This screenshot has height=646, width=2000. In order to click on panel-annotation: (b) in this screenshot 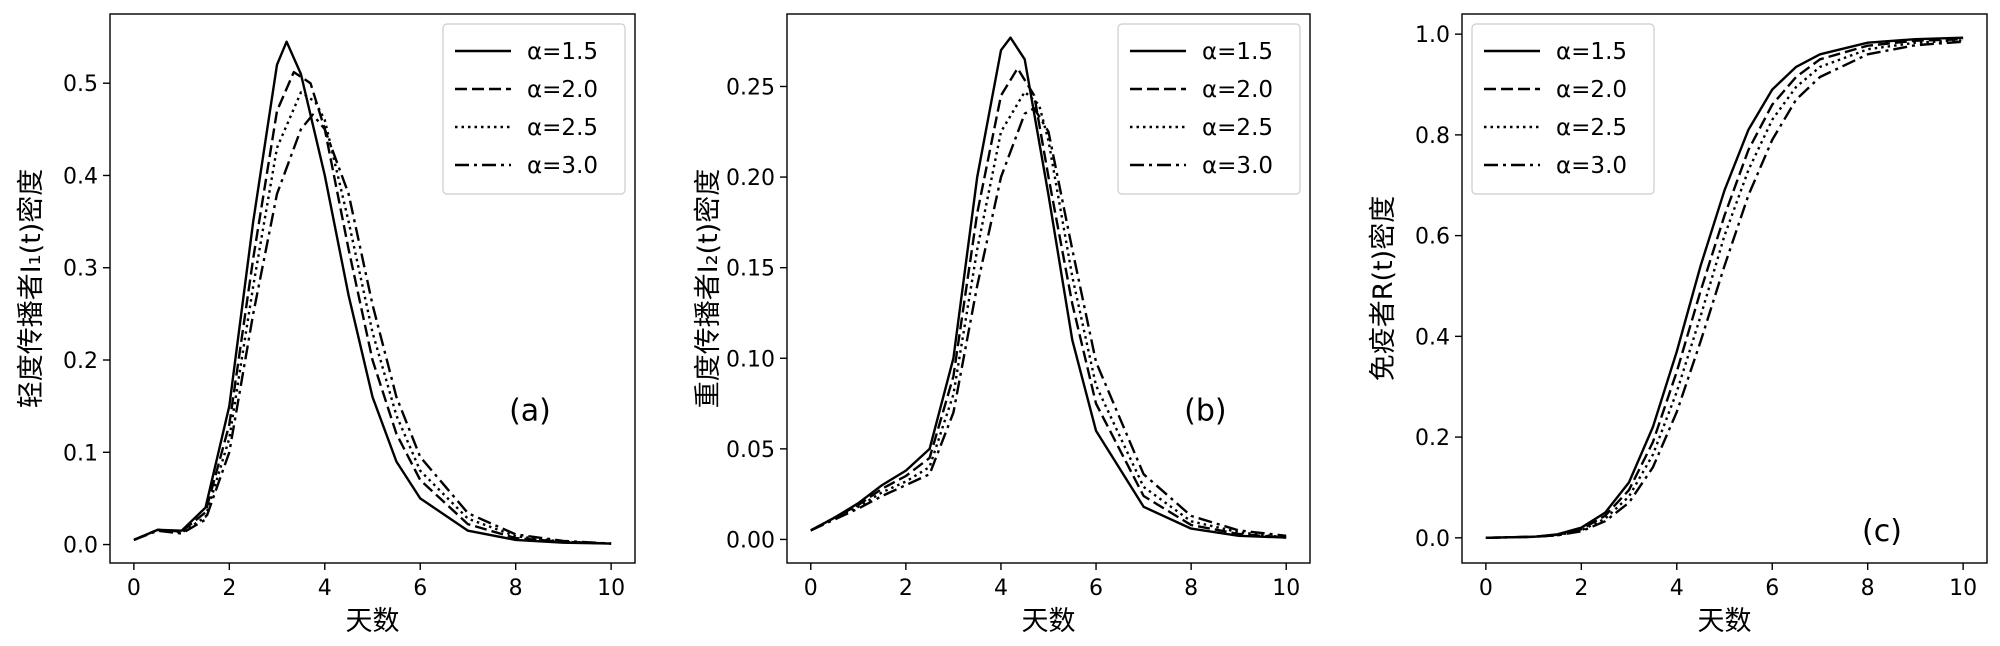, I will do `click(1205, 410)`.